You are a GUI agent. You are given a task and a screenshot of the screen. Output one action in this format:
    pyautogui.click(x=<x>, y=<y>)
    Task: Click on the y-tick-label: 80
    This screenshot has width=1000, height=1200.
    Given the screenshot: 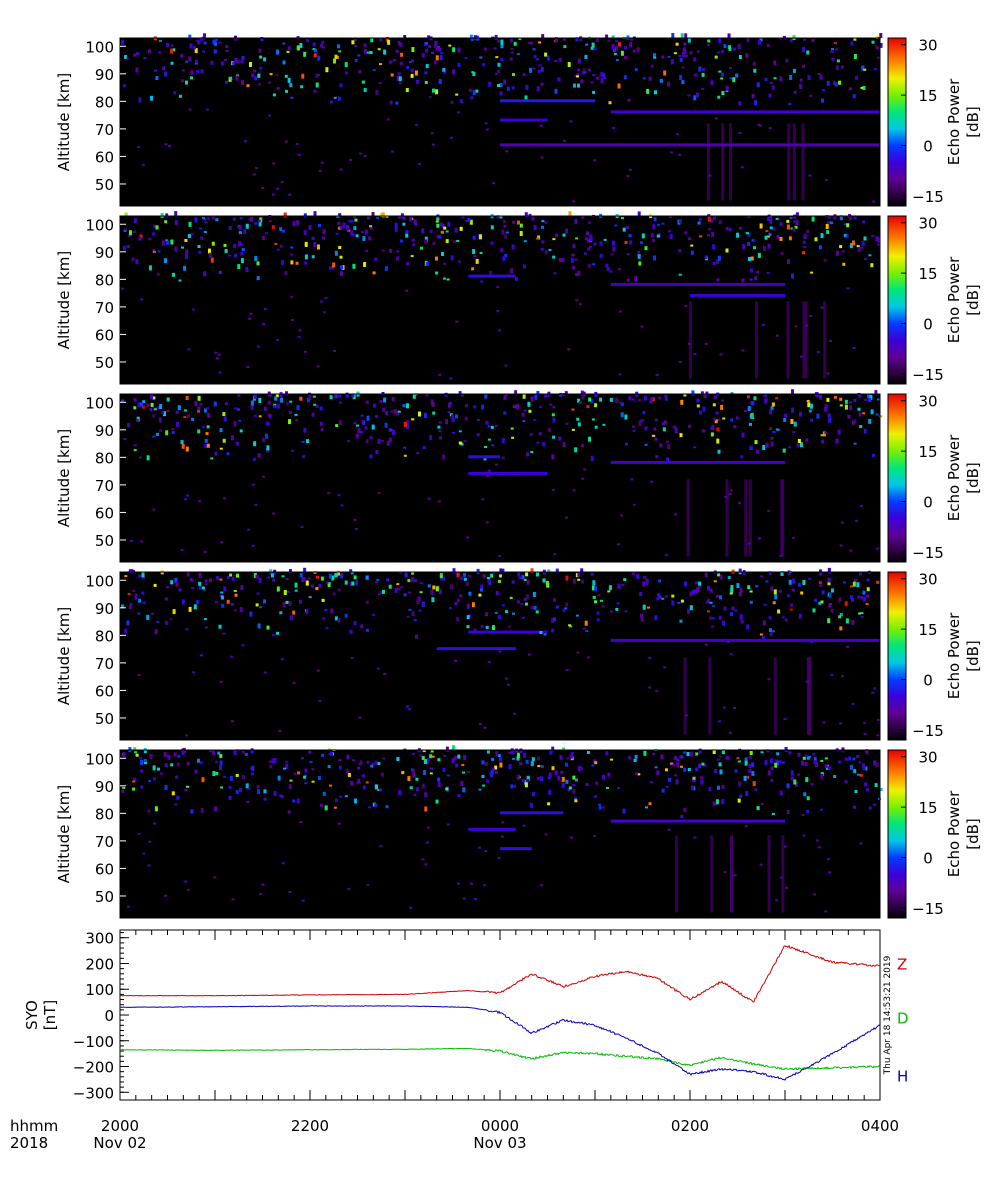 What is the action you would take?
    pyautogui.click(x=104, y=636)
    